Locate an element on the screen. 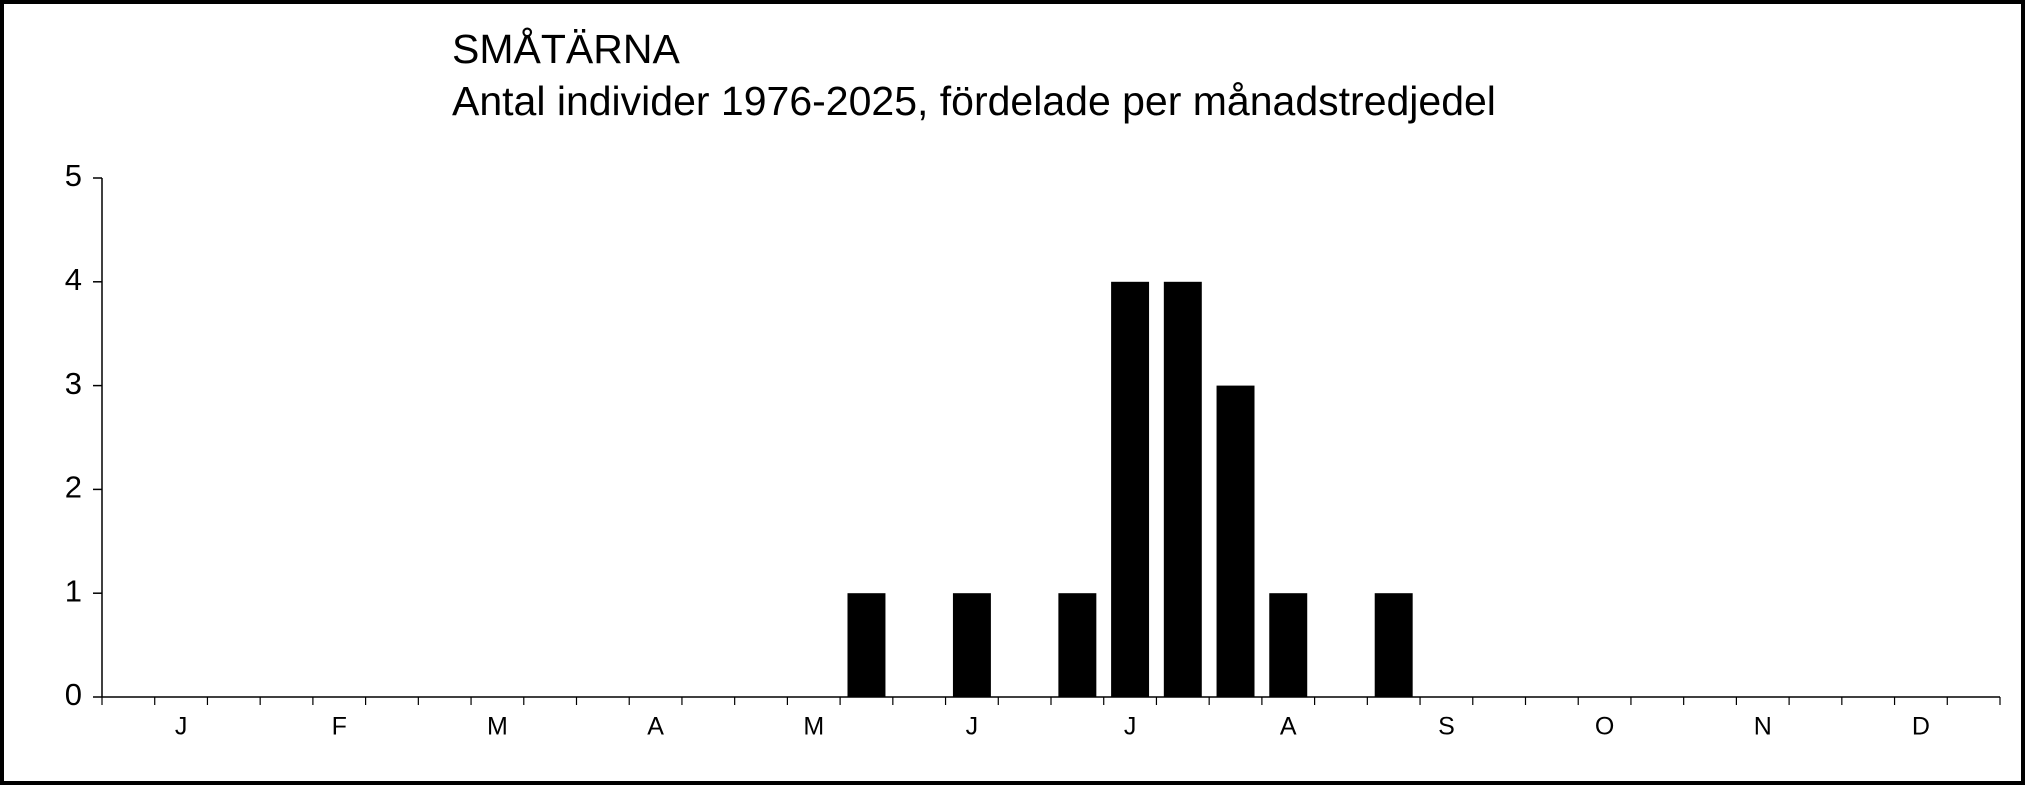 The width and height of the screenshot is (2025, 785). x-tick-label: D is located at coordinates (1921, 727).